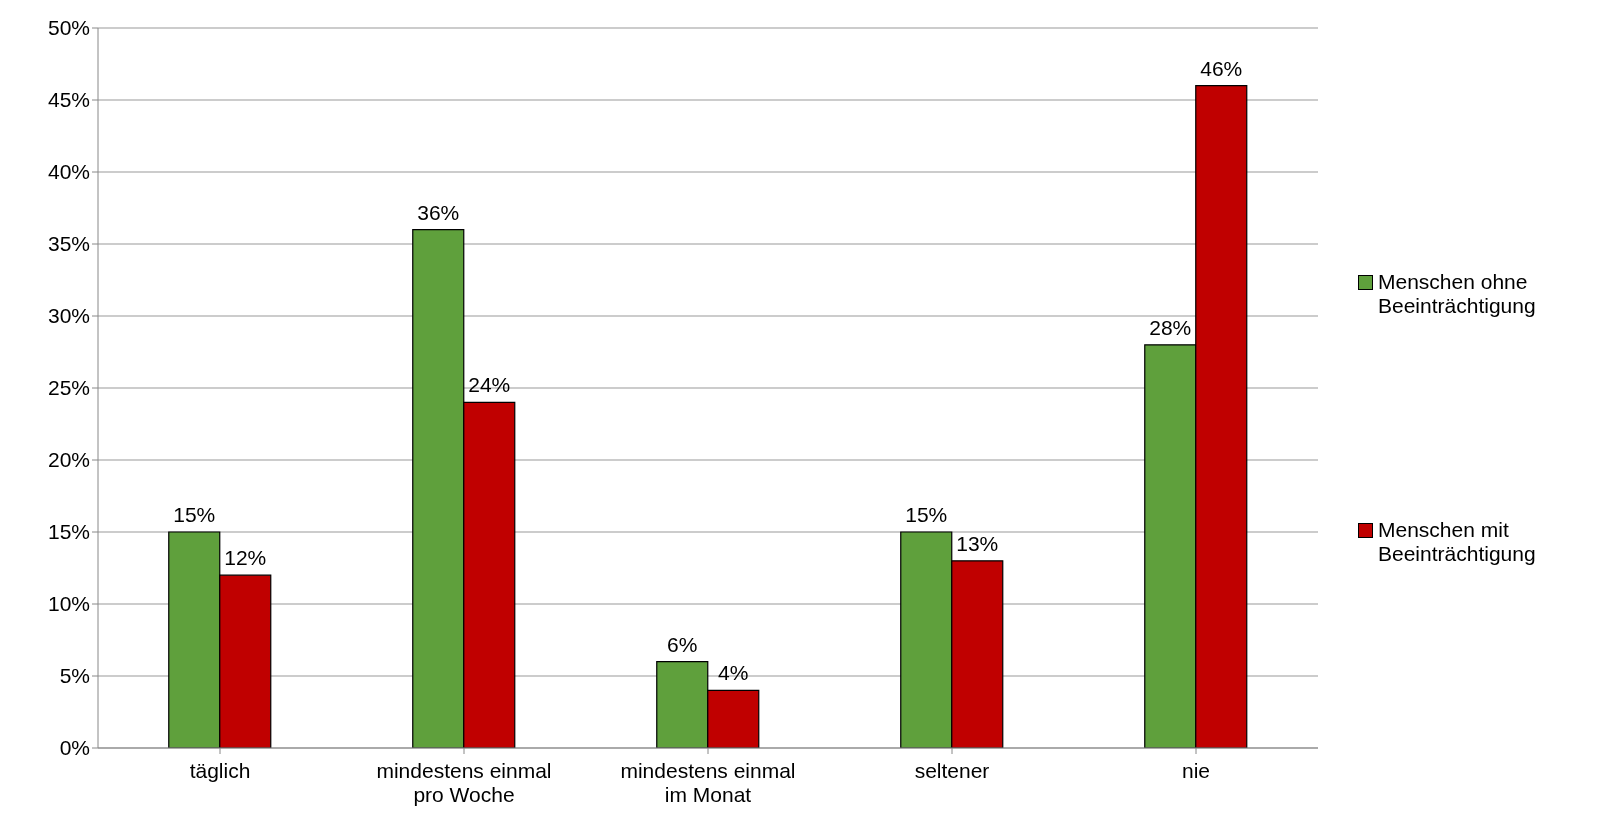 The image size is (1618, 836). What do you see at coordinates (1196, 770) in the screenshot?
I see `x-tick-label: nie` at bounding box center [1196, 770].